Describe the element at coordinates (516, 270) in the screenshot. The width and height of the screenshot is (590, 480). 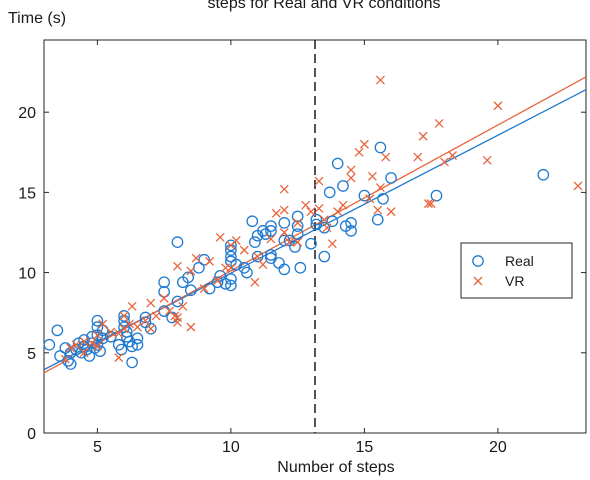
I see `legend-box` at that location.